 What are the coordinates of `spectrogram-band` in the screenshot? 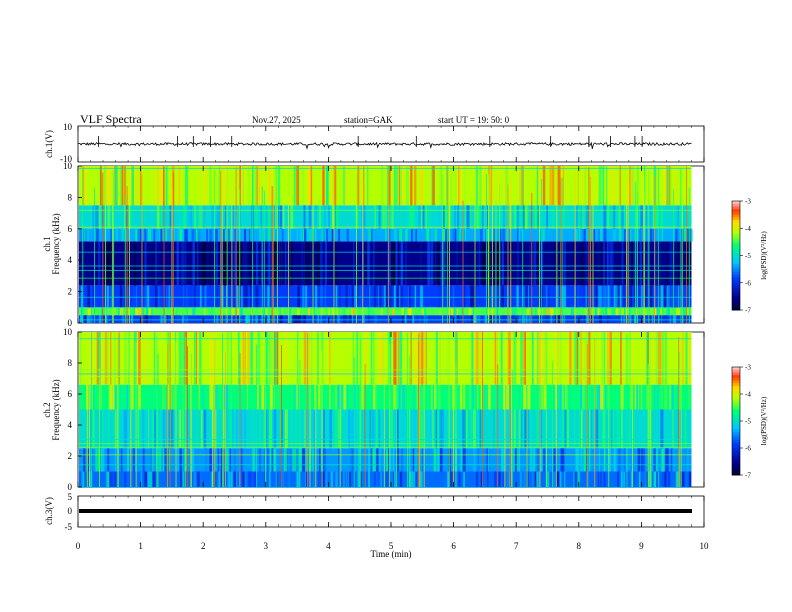 It's located at (385, 186).